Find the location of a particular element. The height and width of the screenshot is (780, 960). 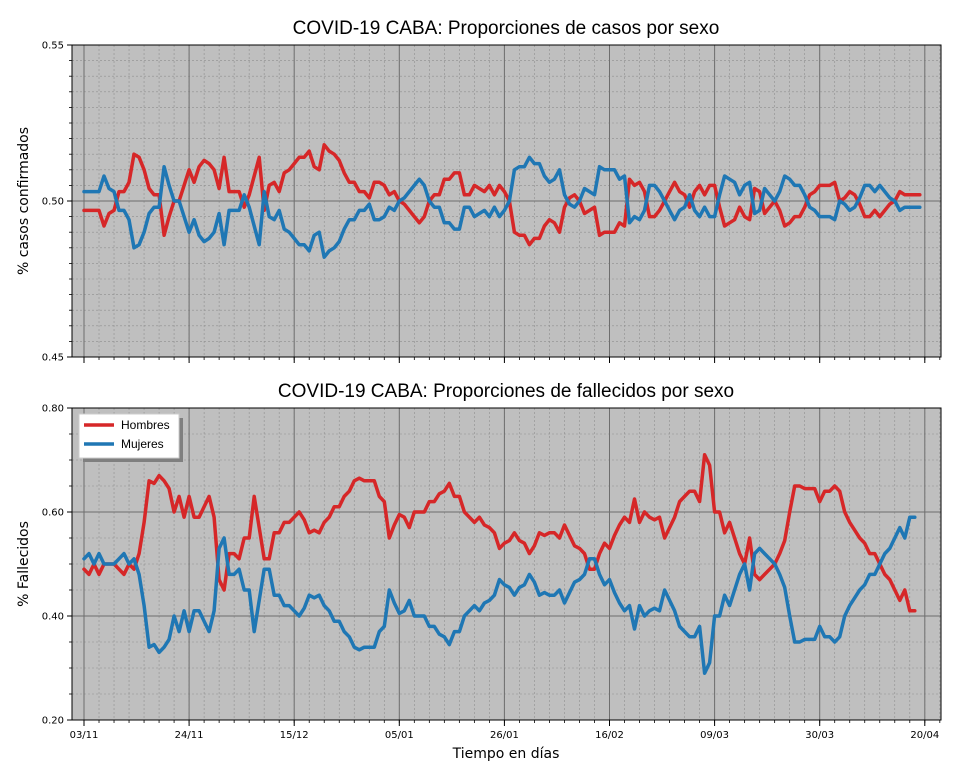

legend: Hombres Mujeres is located at coordinates (130, 437).